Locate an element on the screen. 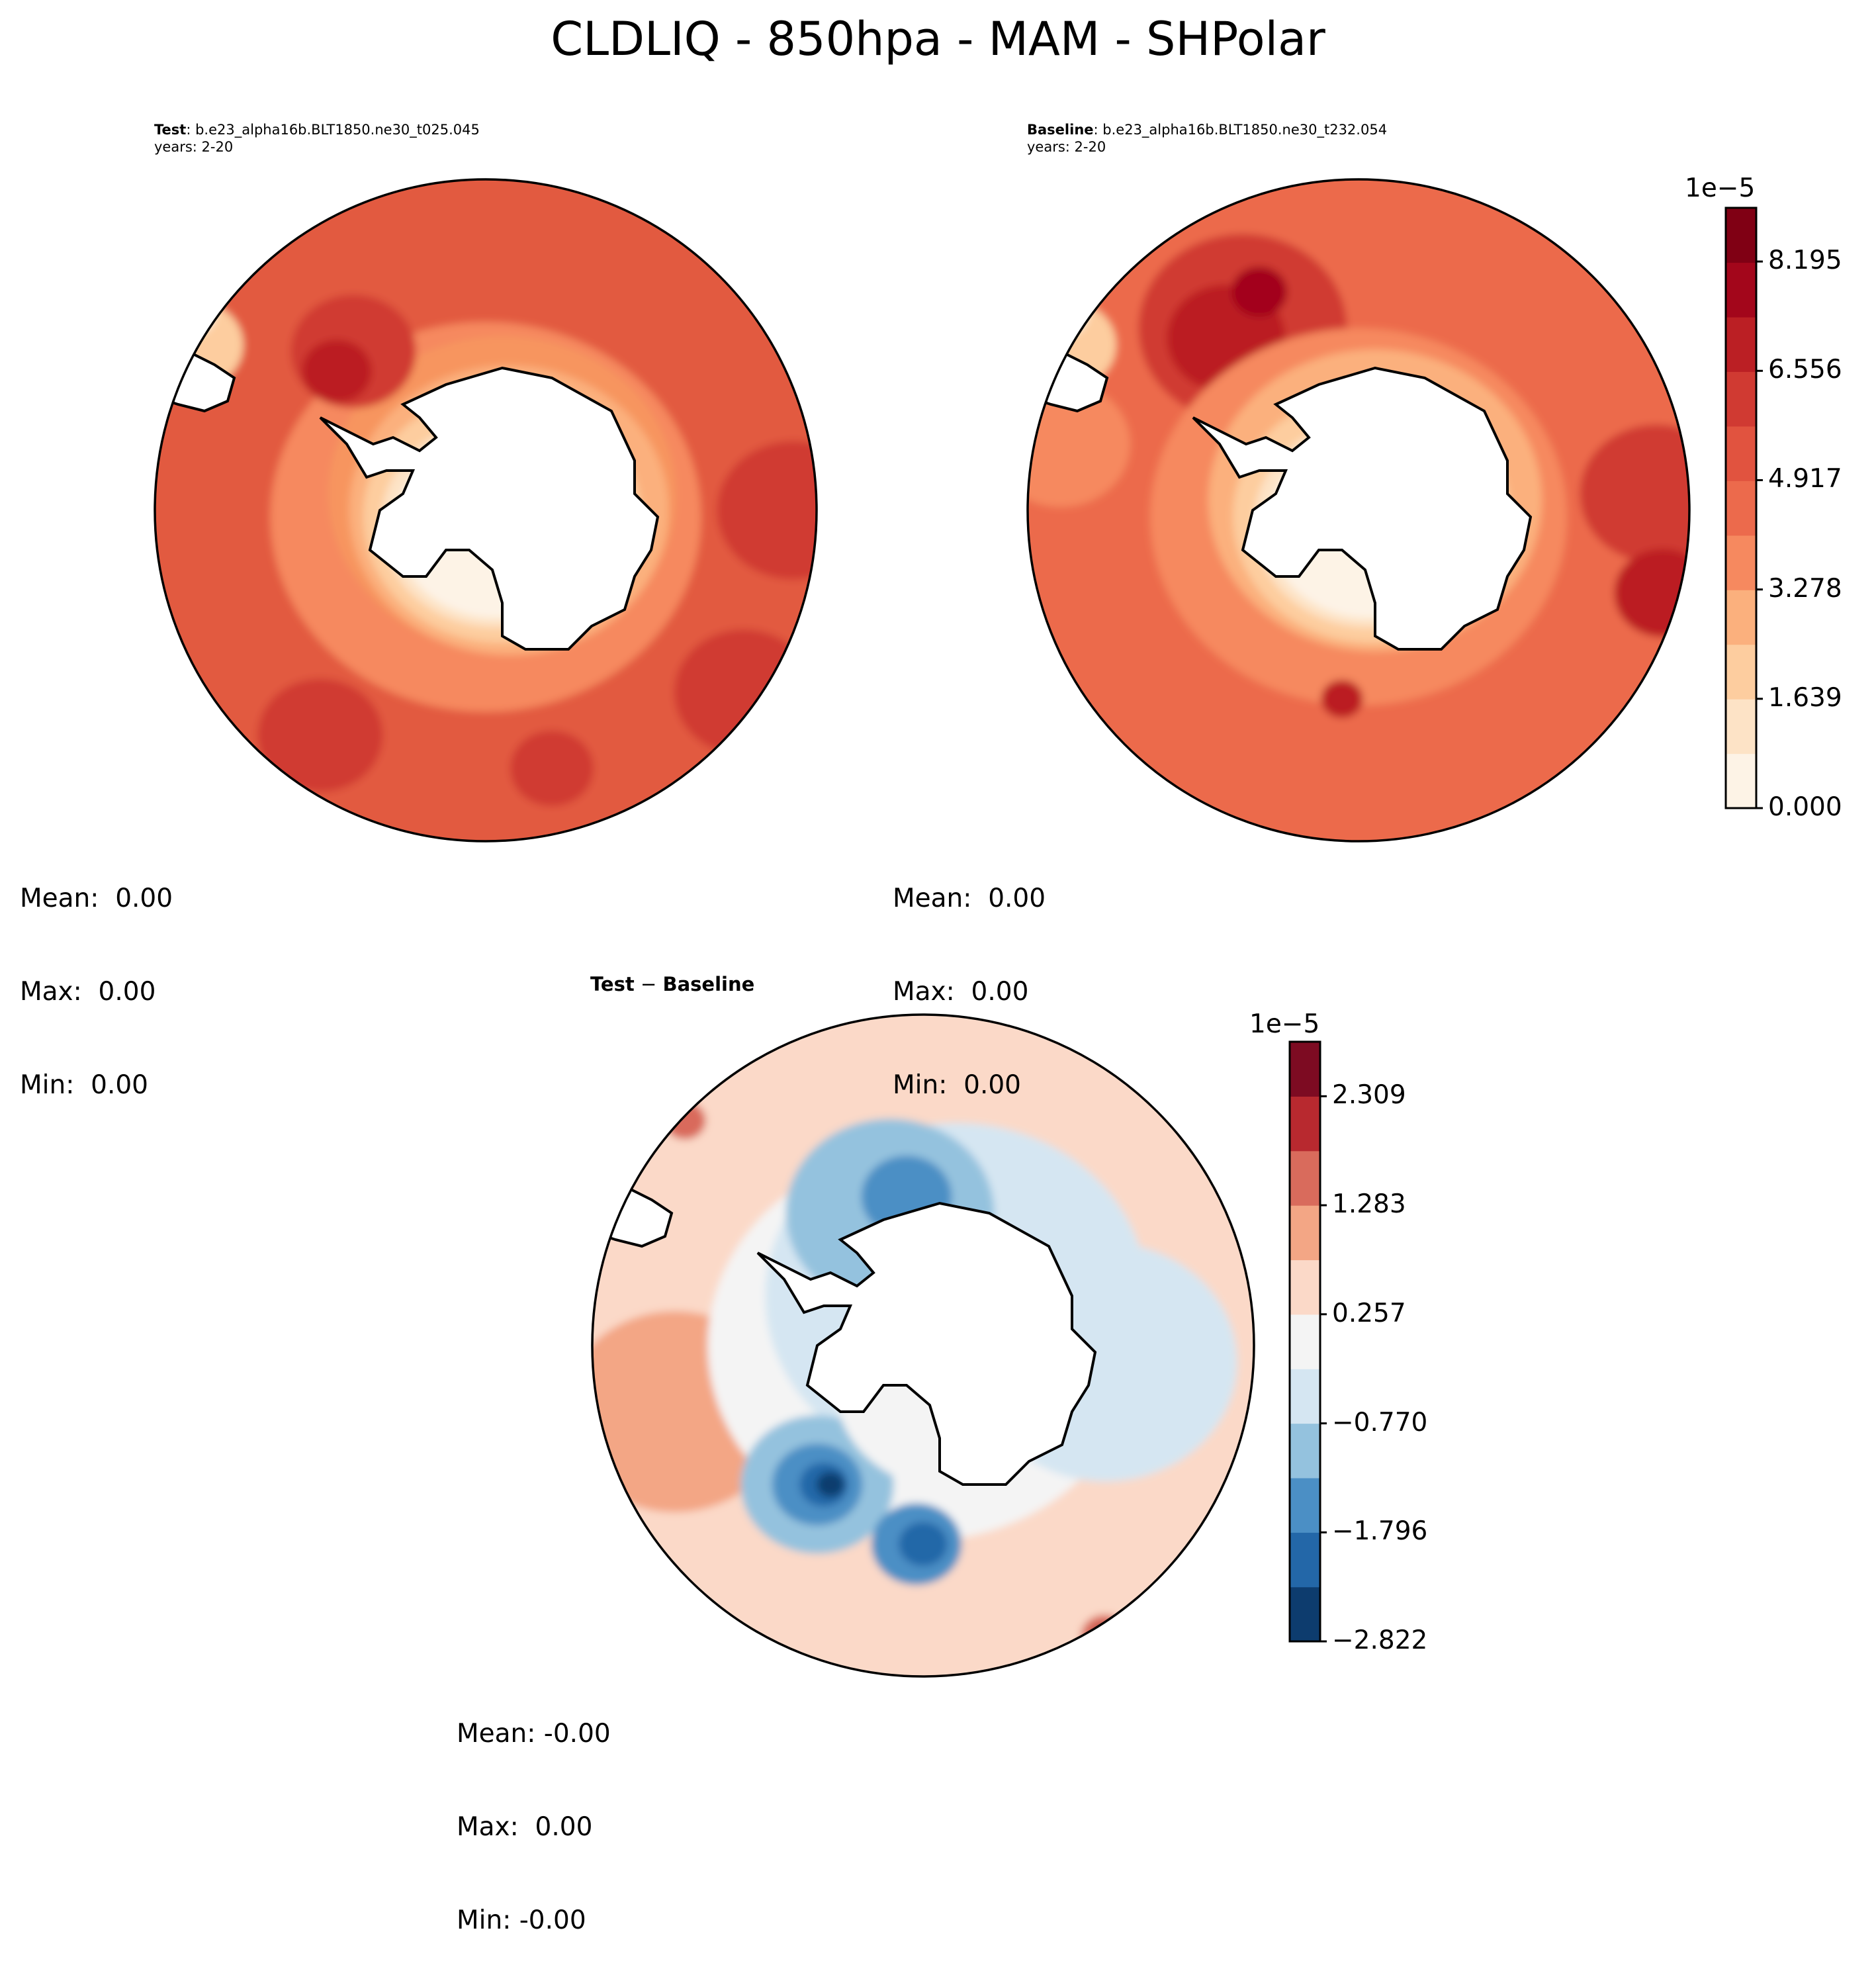  test-mean: Mean: 0.00 is located at coordinates (96, 898).